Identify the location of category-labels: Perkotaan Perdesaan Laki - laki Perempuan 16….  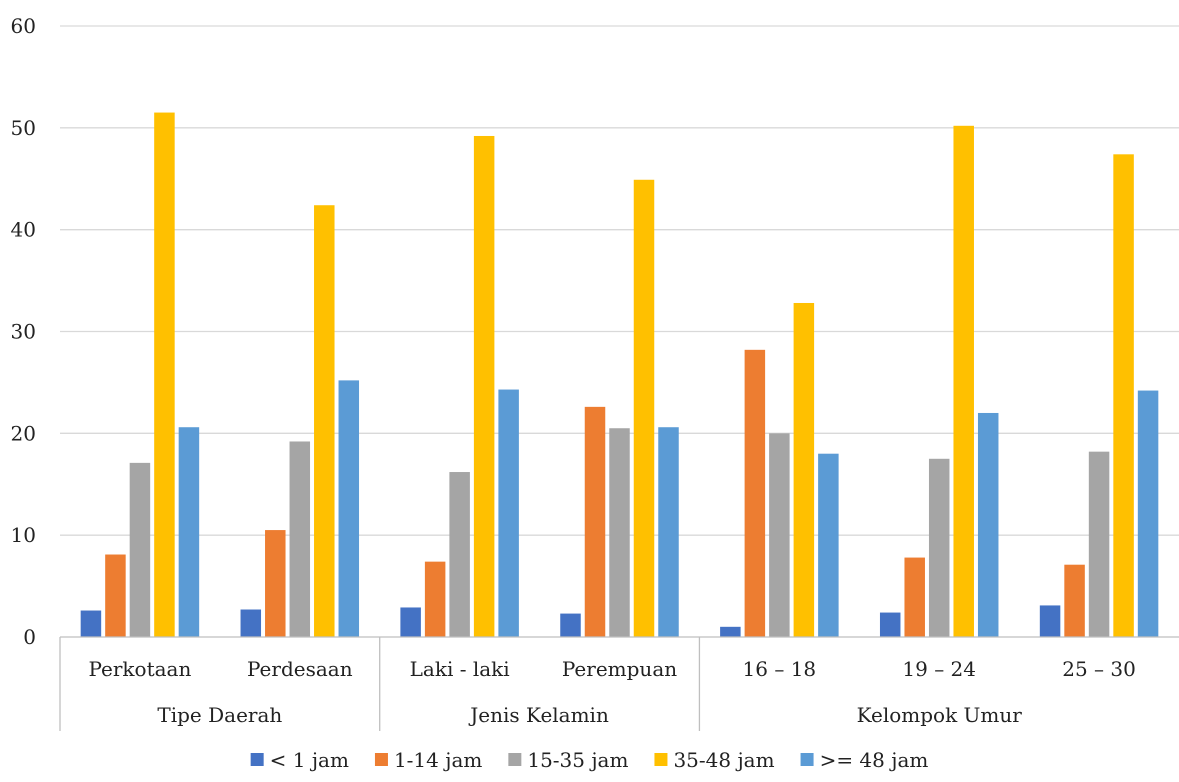
(611, 669).